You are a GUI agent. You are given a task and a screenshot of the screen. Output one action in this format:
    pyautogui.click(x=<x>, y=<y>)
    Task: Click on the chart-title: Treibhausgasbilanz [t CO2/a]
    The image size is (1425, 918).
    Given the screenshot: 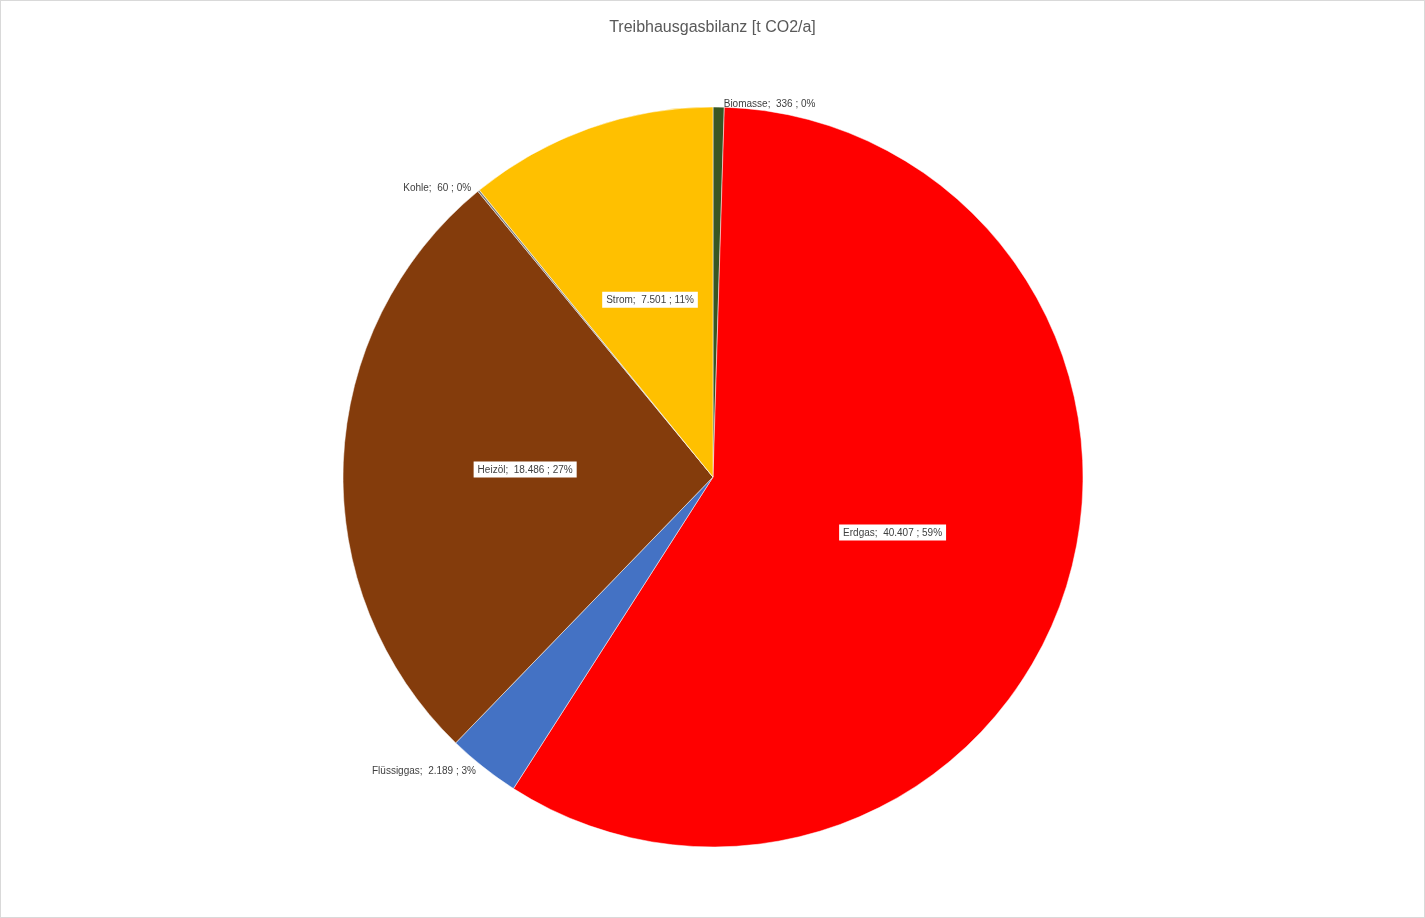 What is the action you would take?
    pyautogui.click(x=712, y=26)
    